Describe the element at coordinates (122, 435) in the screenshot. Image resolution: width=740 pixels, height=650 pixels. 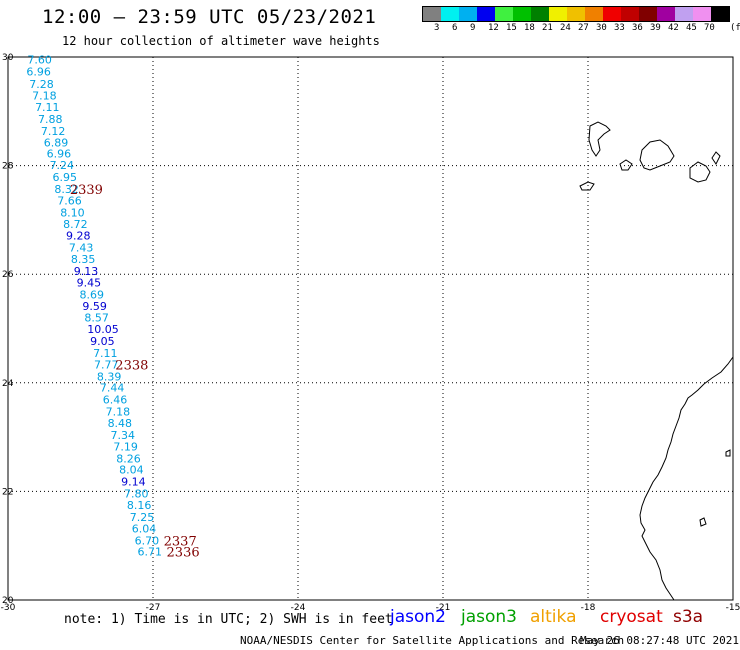
I see `wave-height-value: 7.34` at that location.